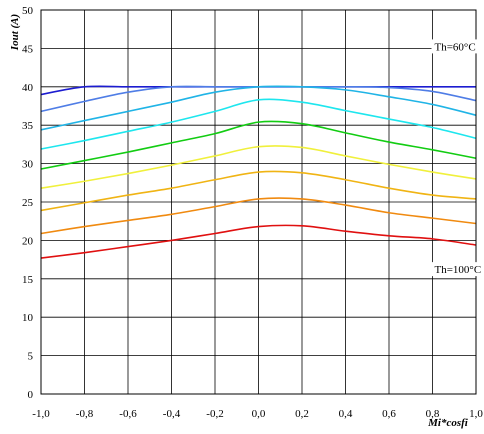 This screenshot has height=434, width=484. I want to click on y-tick-label: 30, so click(28, 165).